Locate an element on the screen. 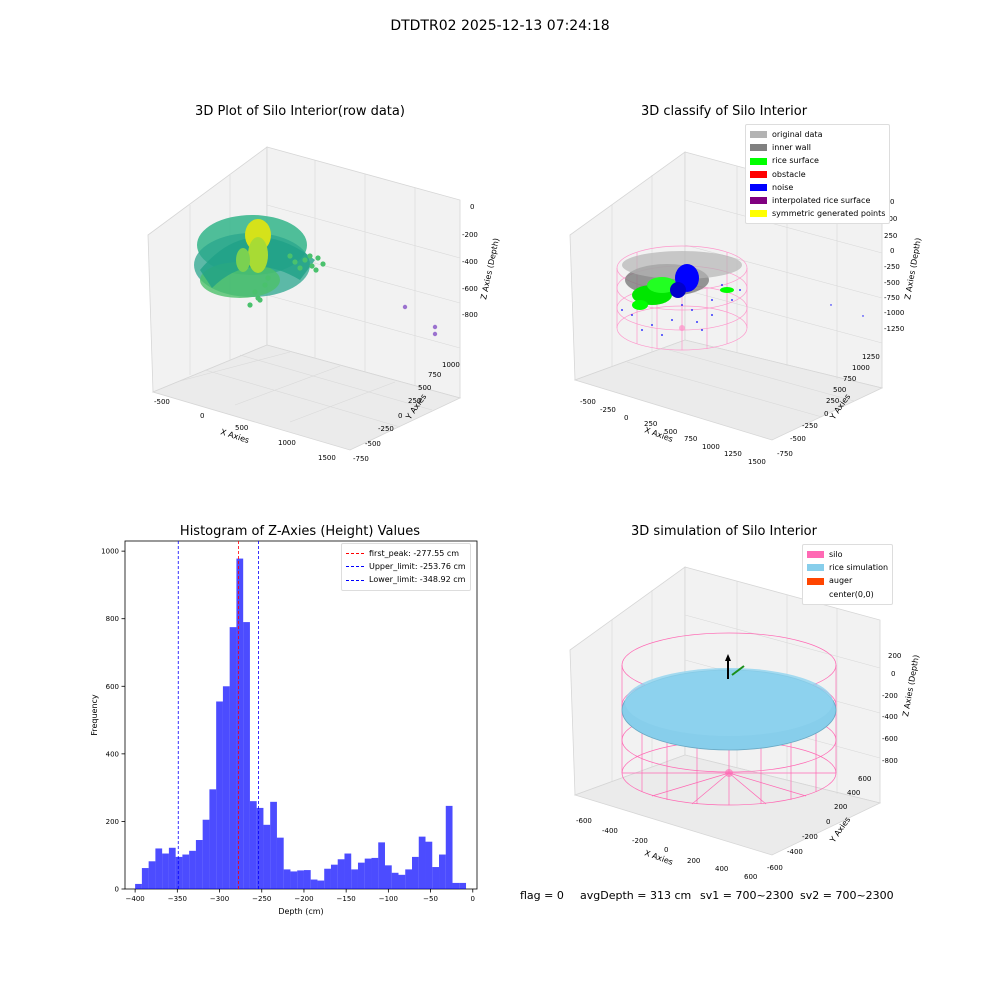 This screenshot has height=1000, width=1000. panel4-y-tick: 400 is located at coordinates (853, 793).